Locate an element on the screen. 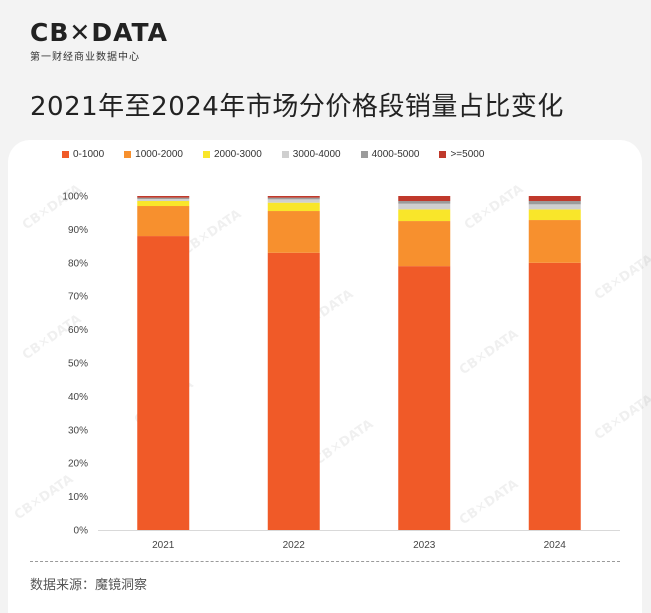 This screenshot has height=613, width=651. brand-subtitle: 第一财经商业数据中心 is located at coordinates (85, 57).